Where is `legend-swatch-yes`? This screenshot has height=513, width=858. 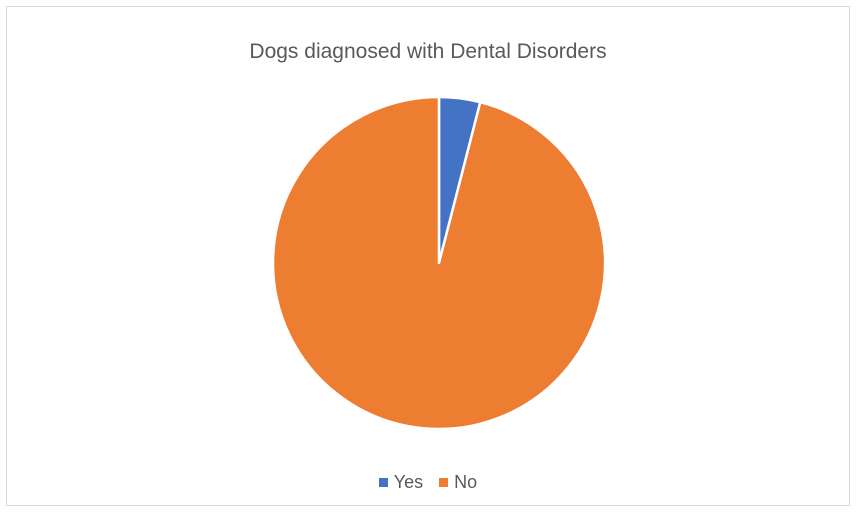
legend-swatch-yes is located at coordinates (383, 482).